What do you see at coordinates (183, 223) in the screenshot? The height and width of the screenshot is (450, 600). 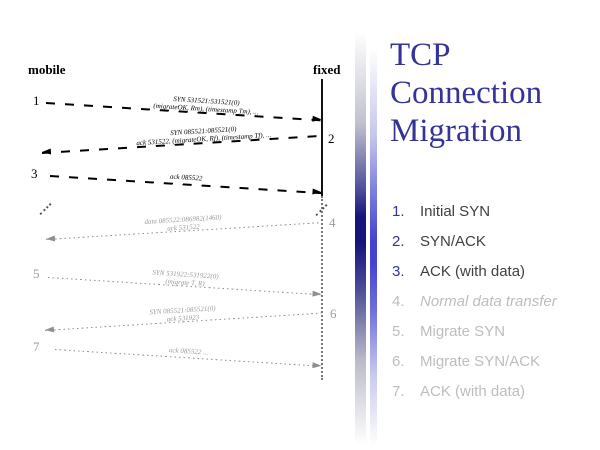 I see `packet-label: data 085522:086982(1460) ack 531522` at bounding box center [183, 223].